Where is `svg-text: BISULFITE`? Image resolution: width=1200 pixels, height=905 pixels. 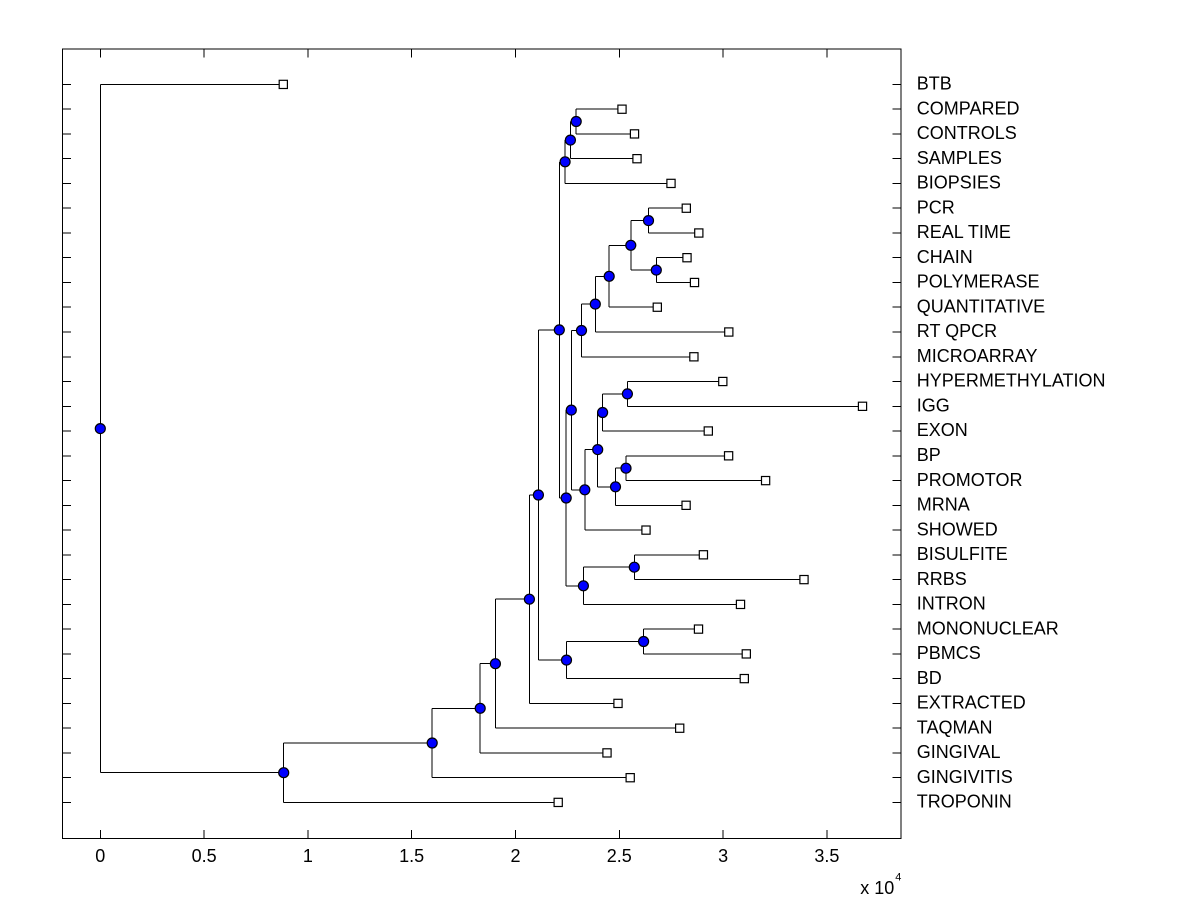
svg-text: BISULFITE is located at coordinates (962, 554).